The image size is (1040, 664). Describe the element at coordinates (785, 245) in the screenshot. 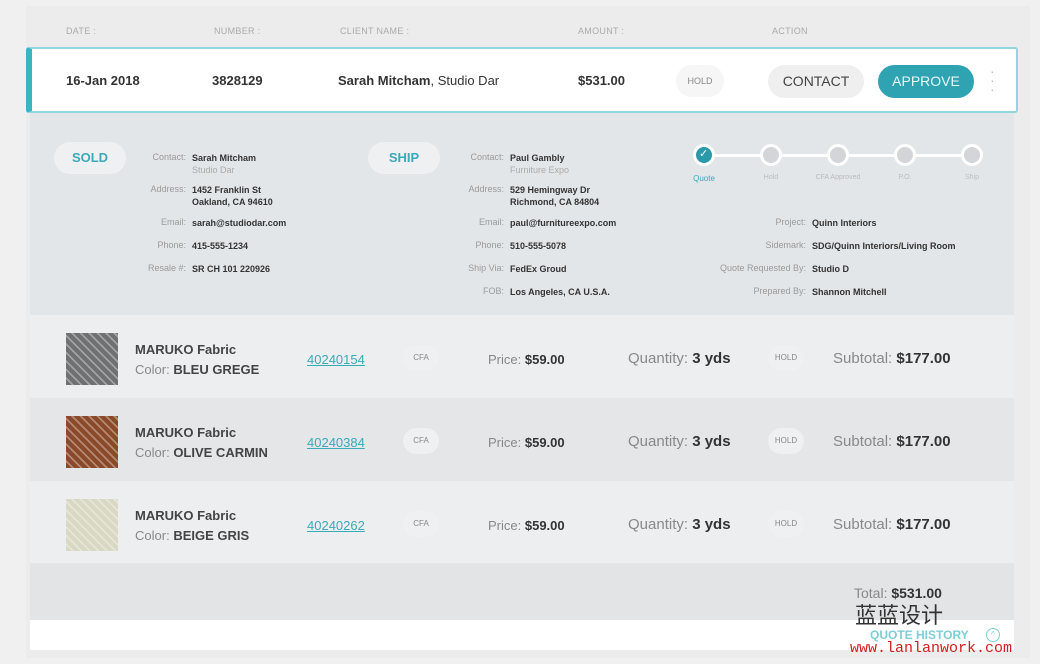

I see `label: Sidemark:` at that location.